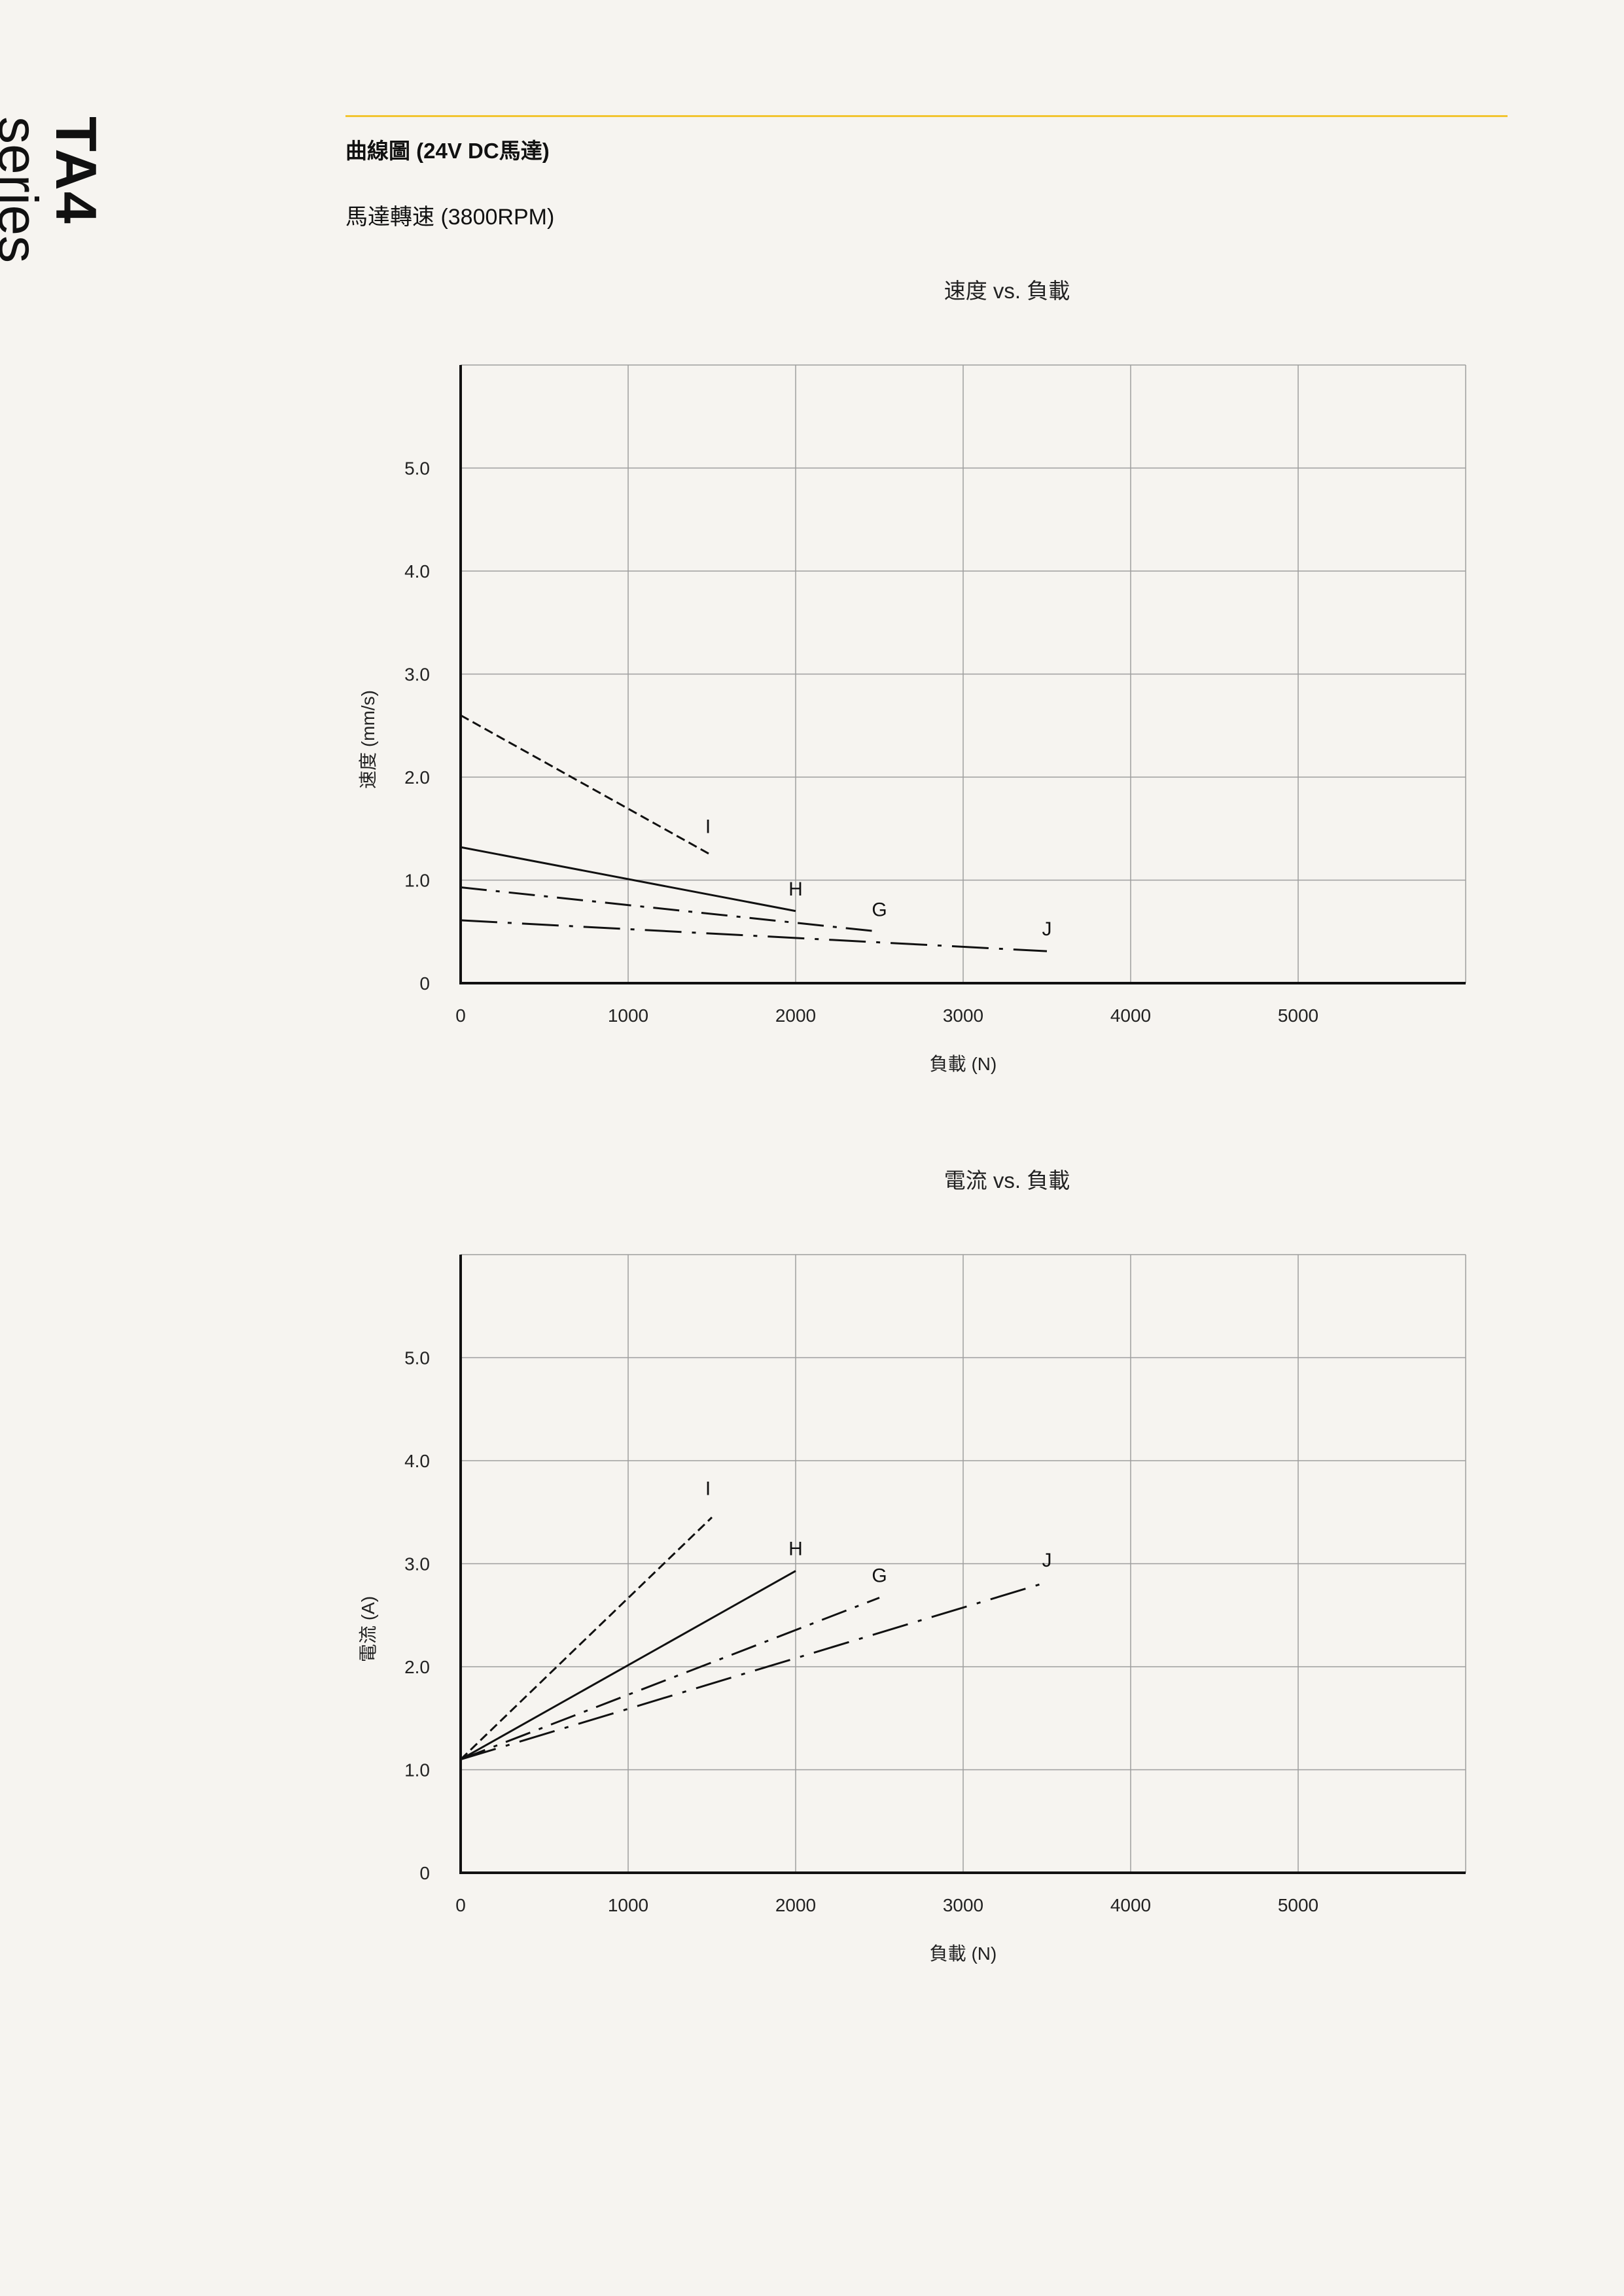 The height and width of the screenshot is (2296, 1624). I want to click on chart-title: 電流 vs. 負載, so click(1007, 1180).